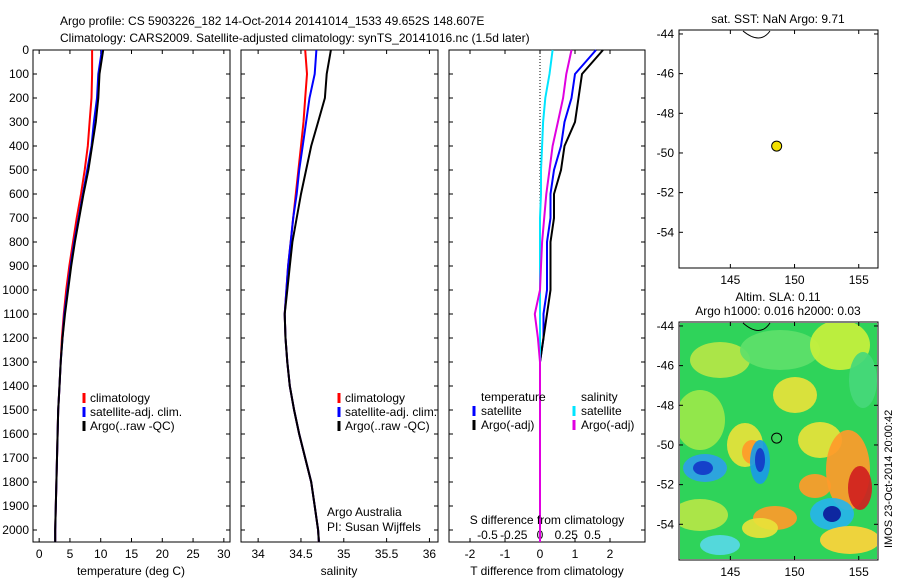  Describe the element at coordinates (599, 397) in the screenshot. I see `diff-legend-header-salinity: salinity` at that location.